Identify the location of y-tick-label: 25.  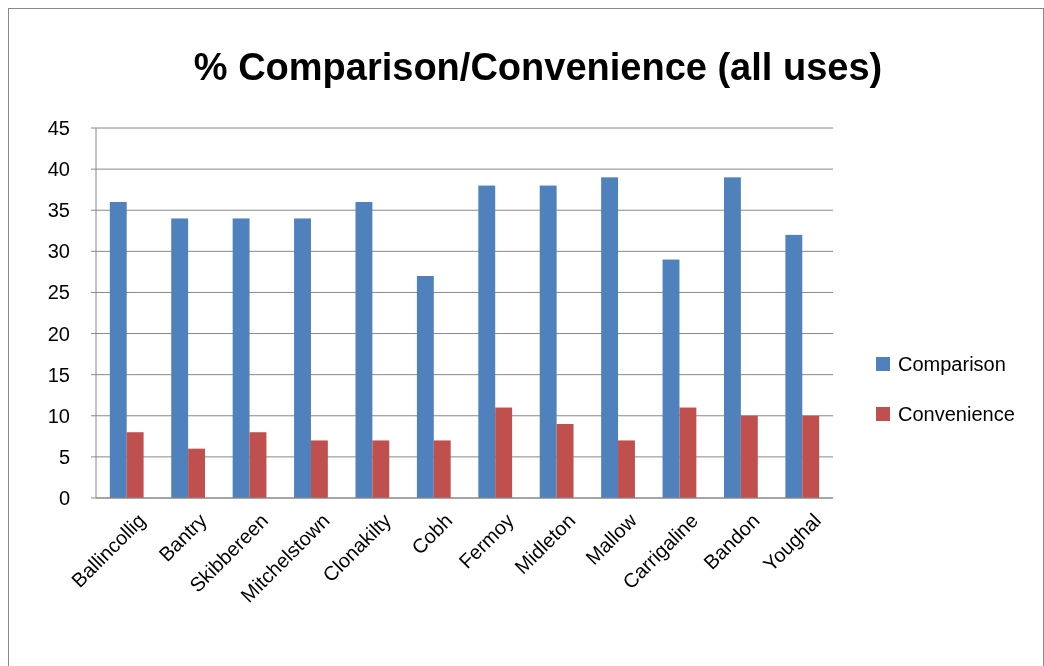
(58, 292).